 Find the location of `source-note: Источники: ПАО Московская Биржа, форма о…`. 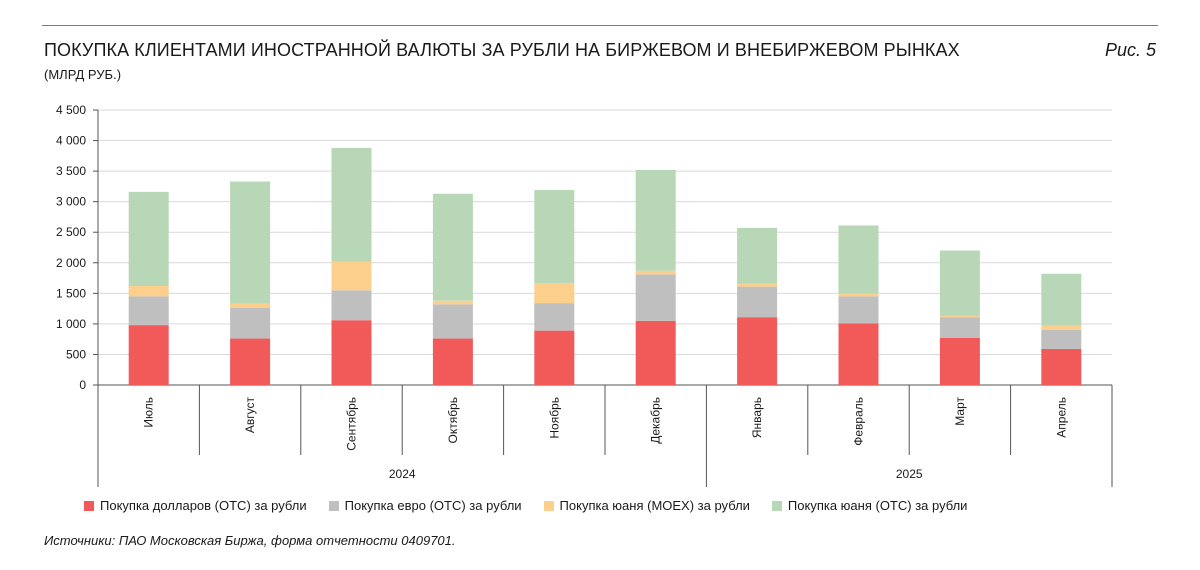

source-note: Источники: ПАО Московская Биржа, форма о… is located at coordinates (250, 540).